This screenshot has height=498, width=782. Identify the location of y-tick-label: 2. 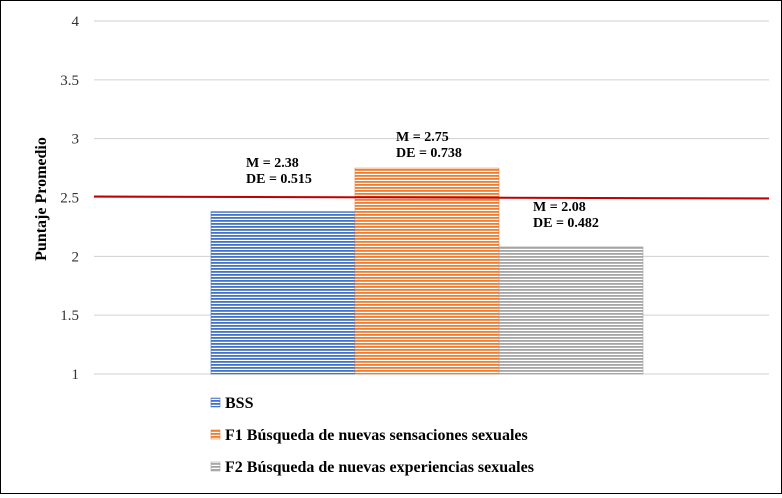
(76, 257).